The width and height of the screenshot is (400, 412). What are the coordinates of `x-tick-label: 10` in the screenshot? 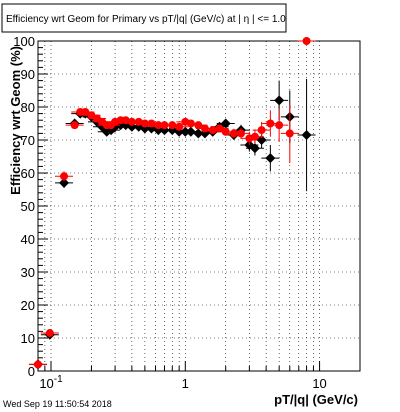 It's located at (319, 383).